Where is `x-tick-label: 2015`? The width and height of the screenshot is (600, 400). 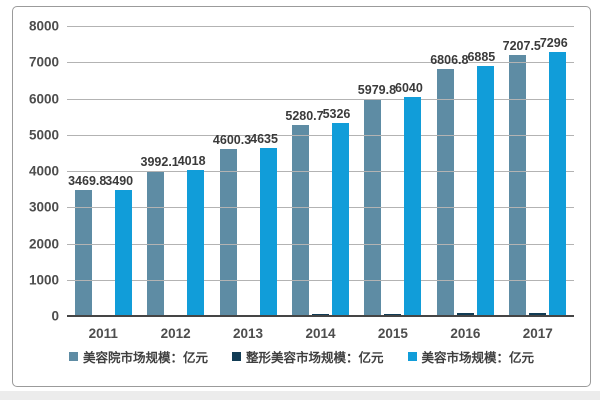 x-tick-label: 2015 is located at coordinates (392, 333).